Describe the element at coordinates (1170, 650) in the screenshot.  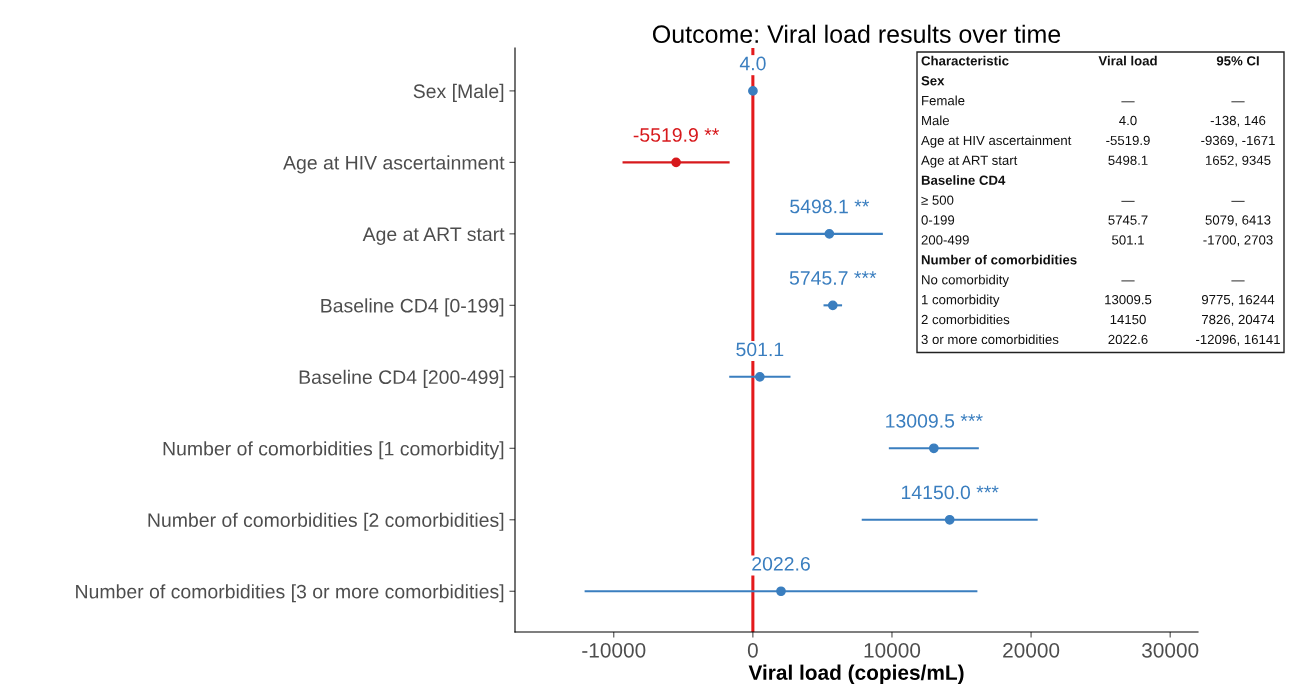
I see `x-tick-label: 30000` at that location.